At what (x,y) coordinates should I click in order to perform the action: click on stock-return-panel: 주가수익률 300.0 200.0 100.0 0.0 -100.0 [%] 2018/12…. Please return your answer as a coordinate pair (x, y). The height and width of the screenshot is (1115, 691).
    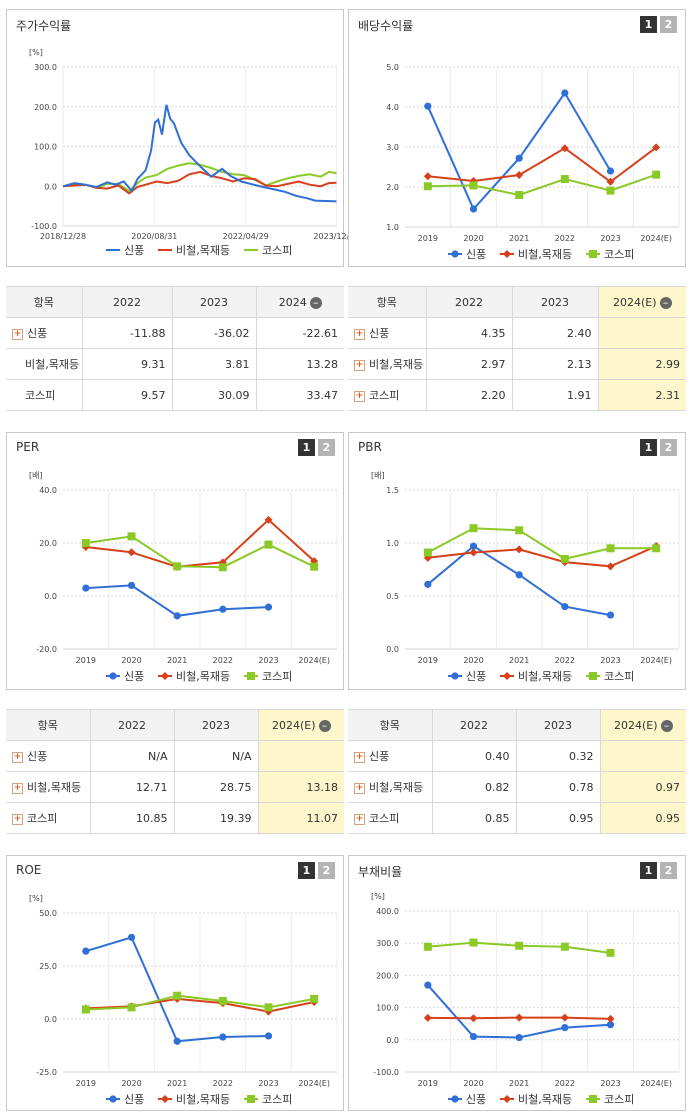
    Looking at the image, I should click on (183, 138).